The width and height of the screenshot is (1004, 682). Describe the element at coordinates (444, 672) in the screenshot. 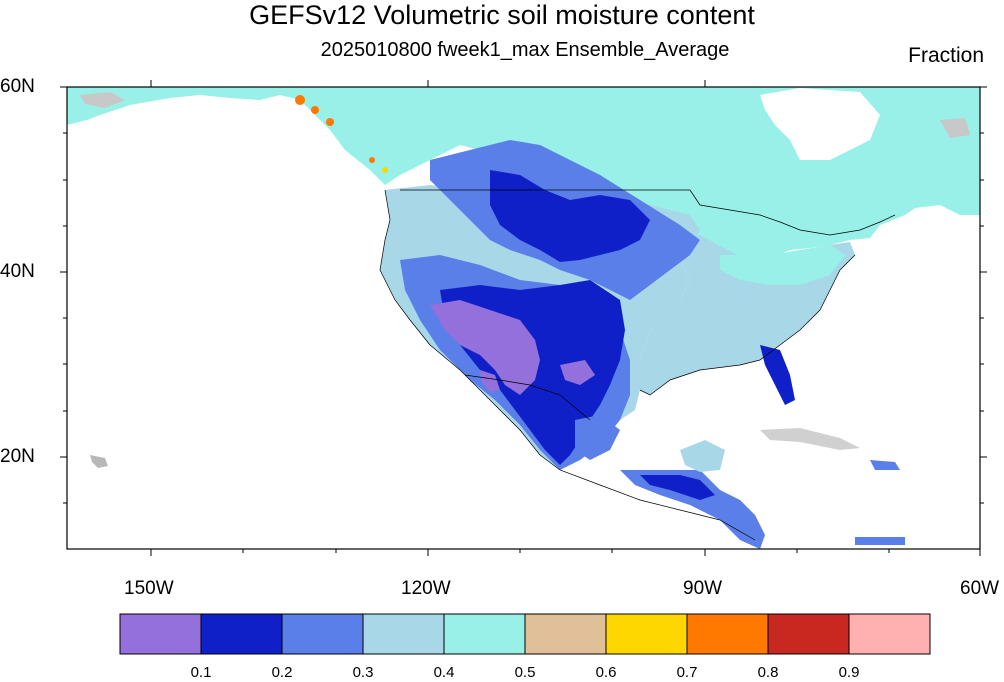

I see `colorbar-tick-label: 0.4` at that location.